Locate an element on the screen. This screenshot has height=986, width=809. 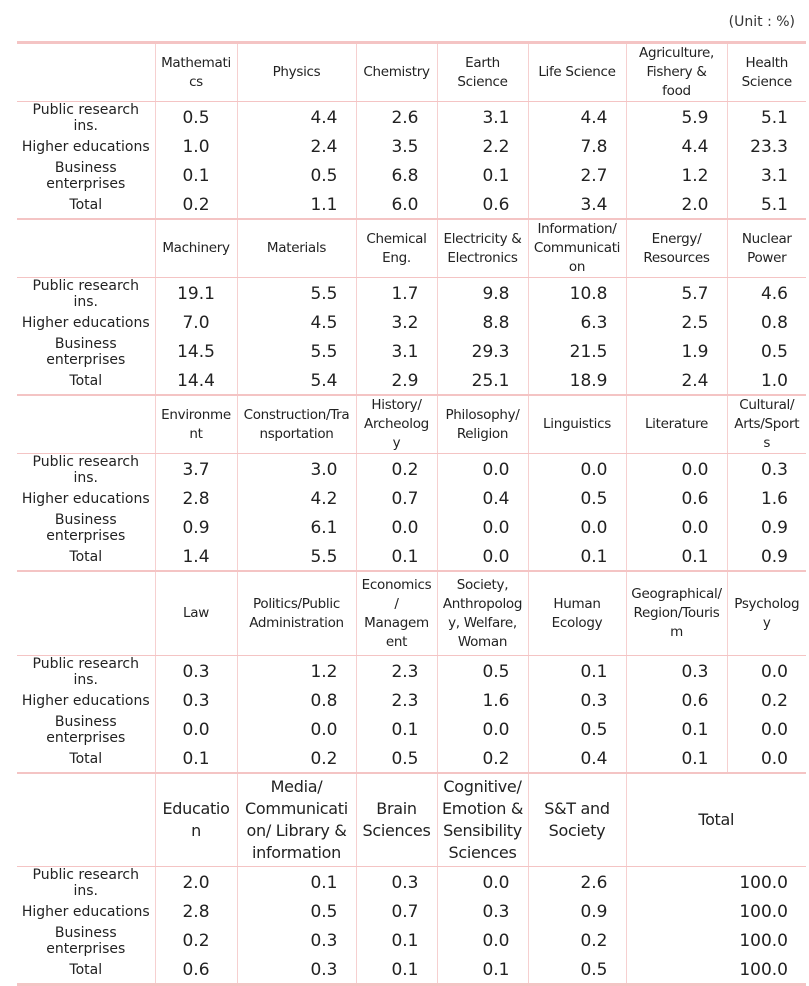
value-cell: 14.5 is located at coordinates (195, 352).